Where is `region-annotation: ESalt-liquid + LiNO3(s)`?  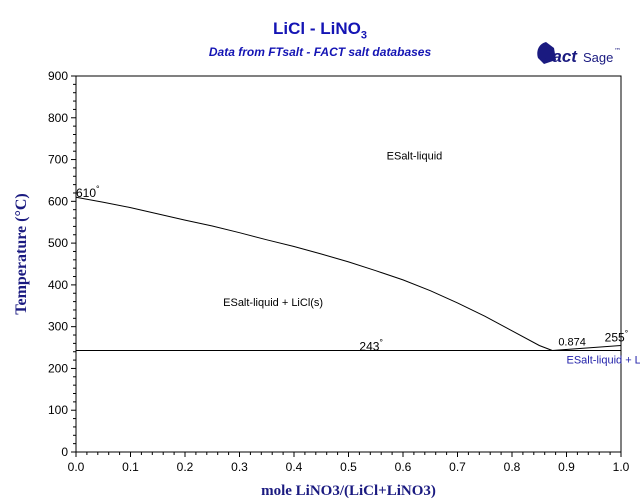
region-annotation: ESalt-liquid + LiNO3(s) is located at coordinates (603, 361).